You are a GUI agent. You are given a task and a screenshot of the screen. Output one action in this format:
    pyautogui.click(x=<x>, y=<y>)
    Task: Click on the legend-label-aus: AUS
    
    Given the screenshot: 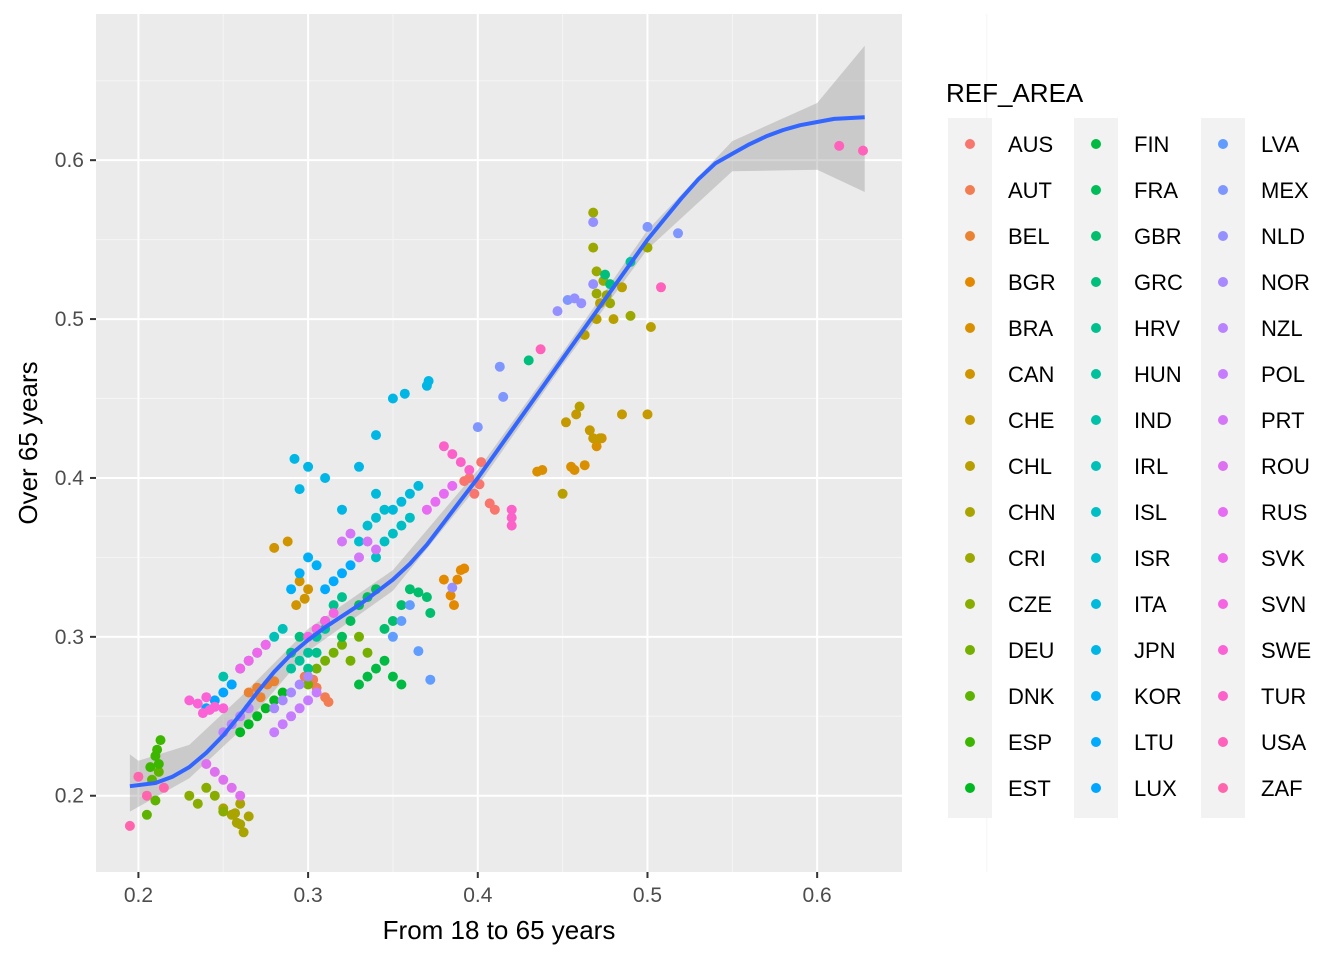 What is the action you would take?
    pyautogui.click(x=1030, y=144)
    